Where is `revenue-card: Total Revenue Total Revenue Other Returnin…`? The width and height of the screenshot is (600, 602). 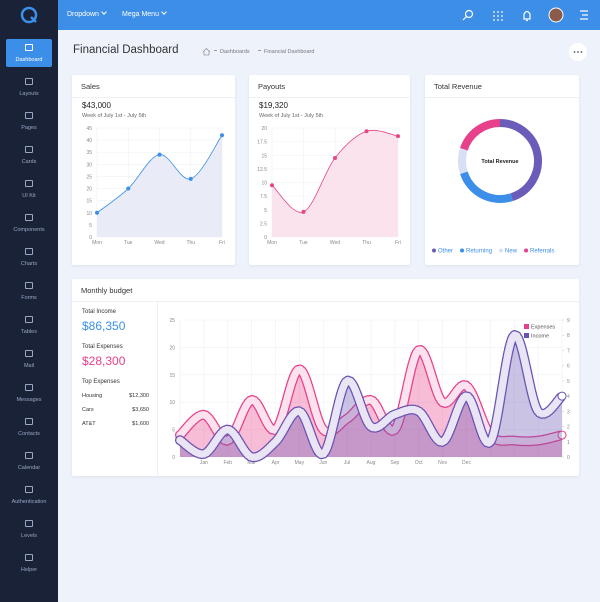
revenue-card: Total Revenue Total Revenue Other Returnin… is located at coordinates (502, 170).